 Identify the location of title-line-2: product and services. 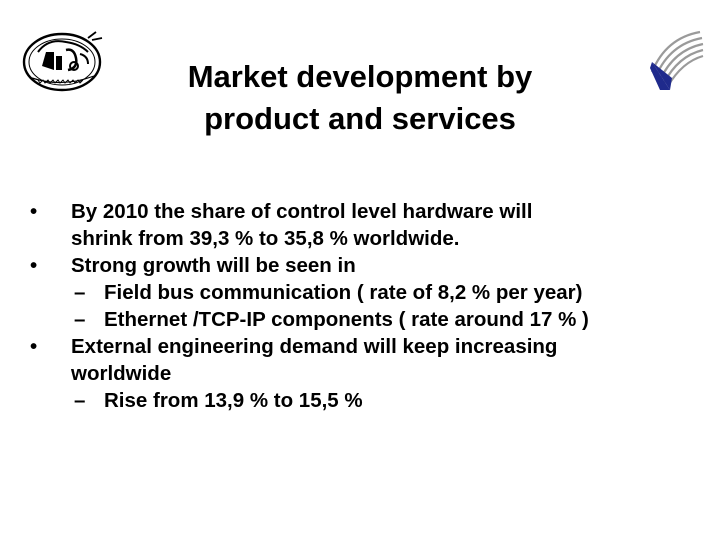
(360, 118).